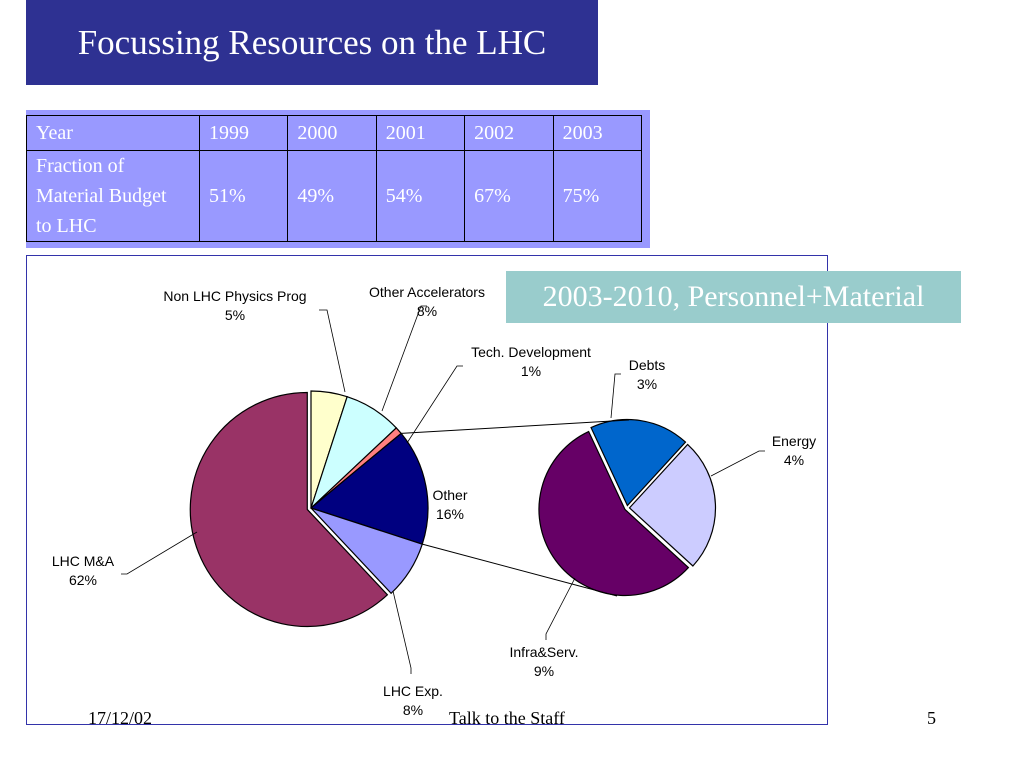  What do you see at coordinates (235, 315) in the screenshot?
I see `main-percent-non-lhc-physics-prog: 5%` at bounding box center [235, 315].